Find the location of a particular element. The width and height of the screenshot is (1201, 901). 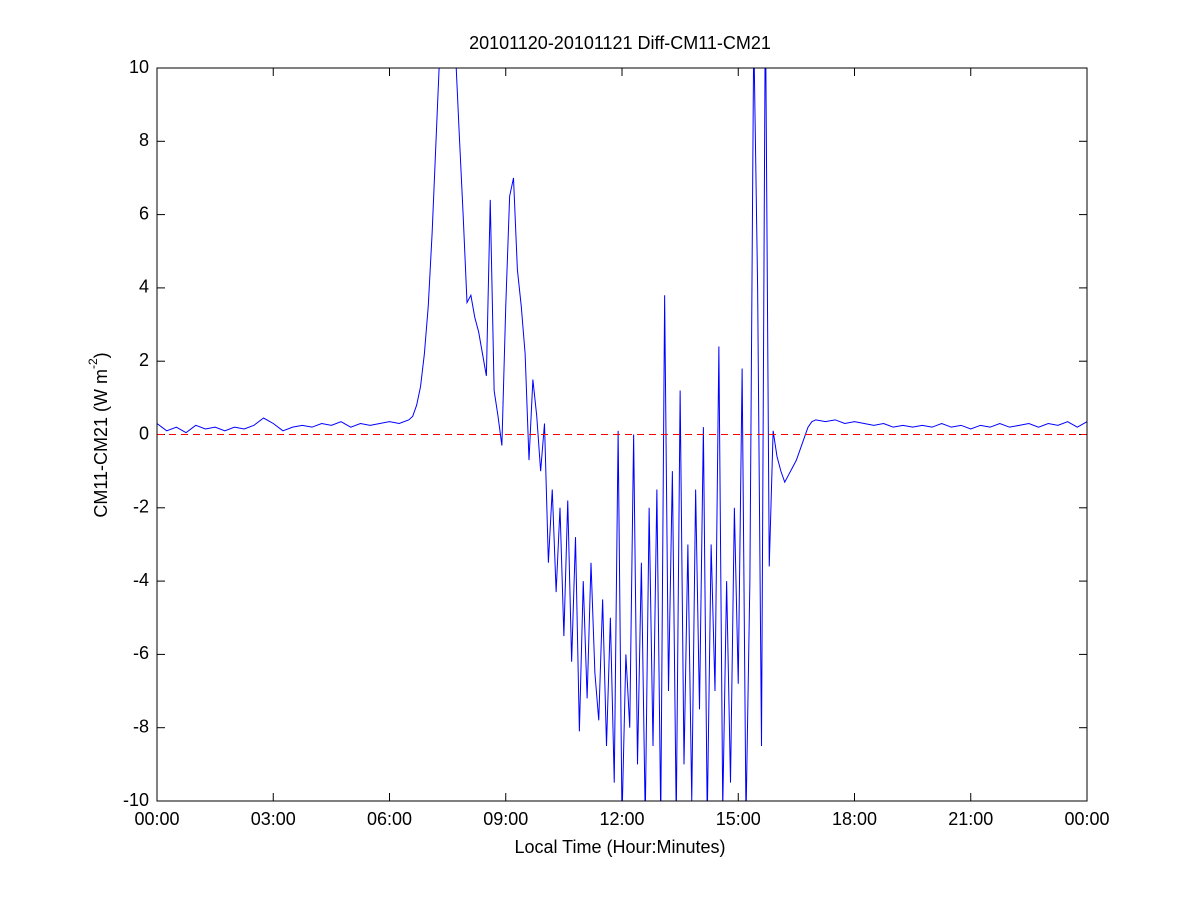

x-tick-label: 06:00 is located at coordinates (389, 819).